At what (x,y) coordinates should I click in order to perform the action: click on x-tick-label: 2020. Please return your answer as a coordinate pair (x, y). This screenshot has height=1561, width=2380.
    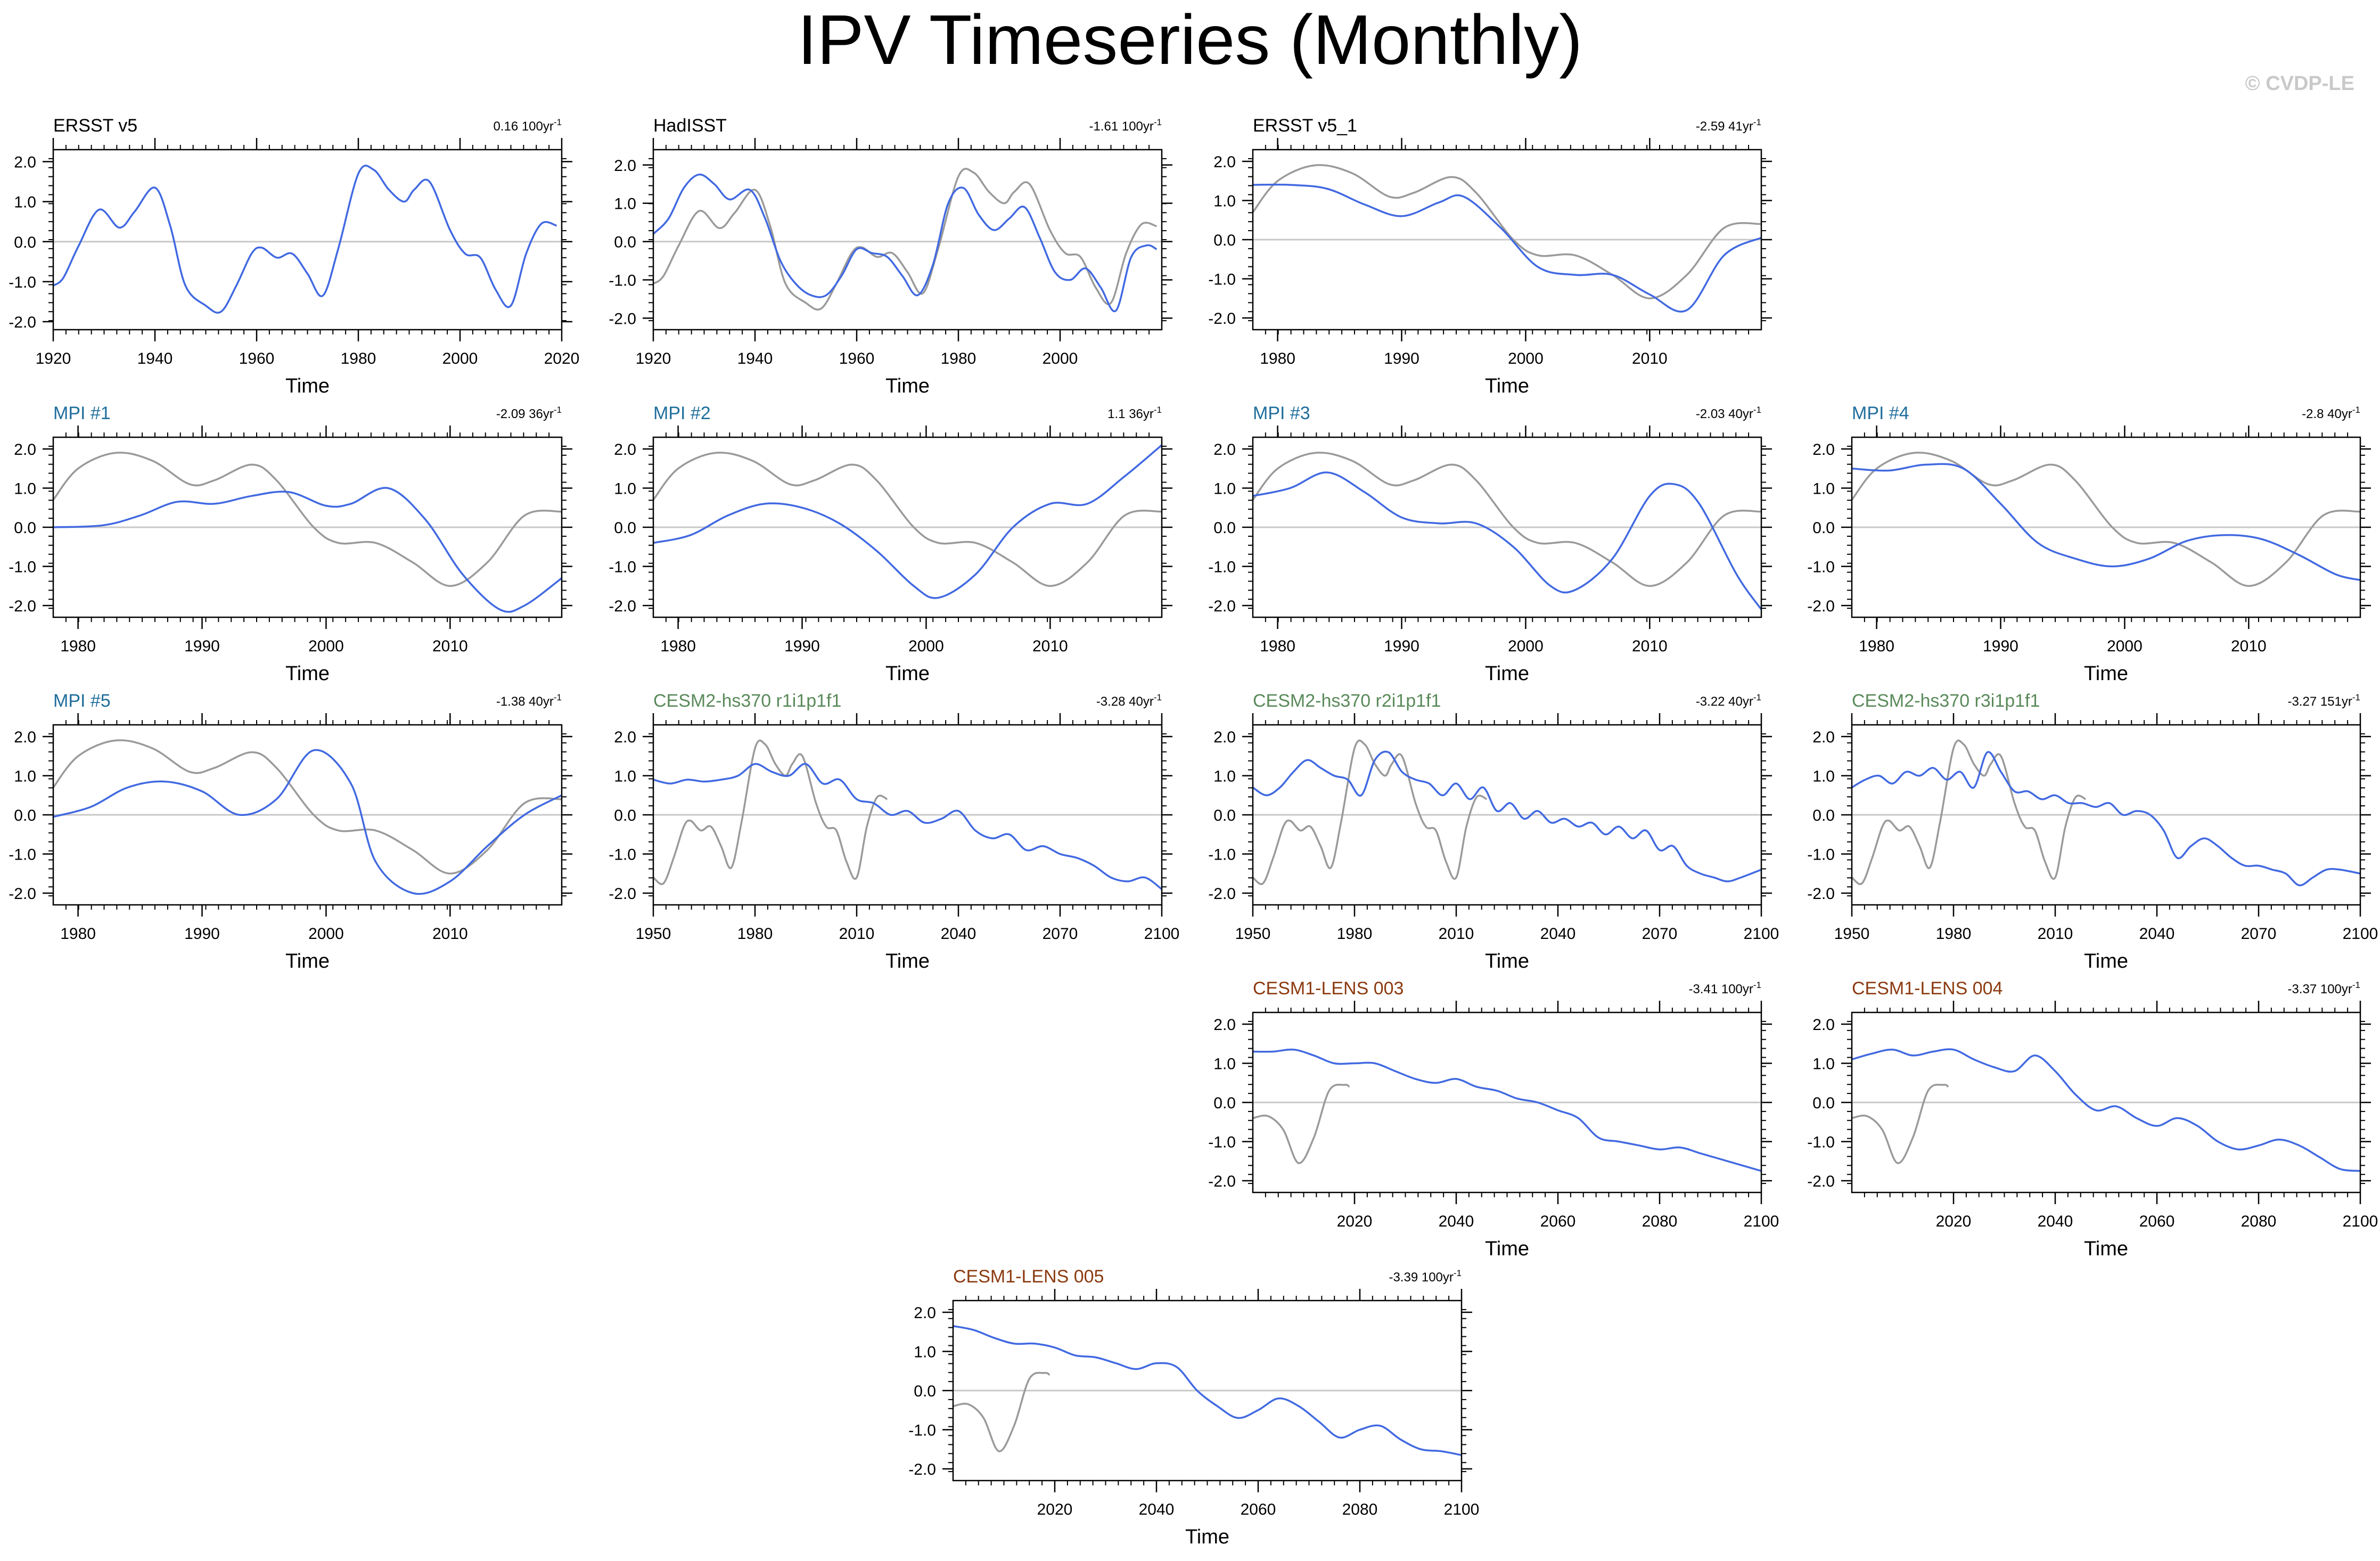
    Looking at the image, I should click on (1355, 1222).